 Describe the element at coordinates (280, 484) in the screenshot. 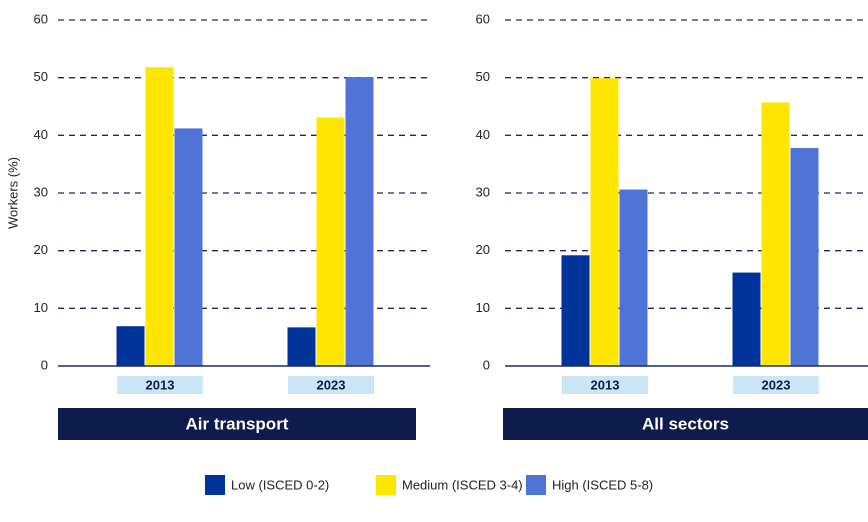

I see `legend-label: Low (ISCED 0-2)` at that location.